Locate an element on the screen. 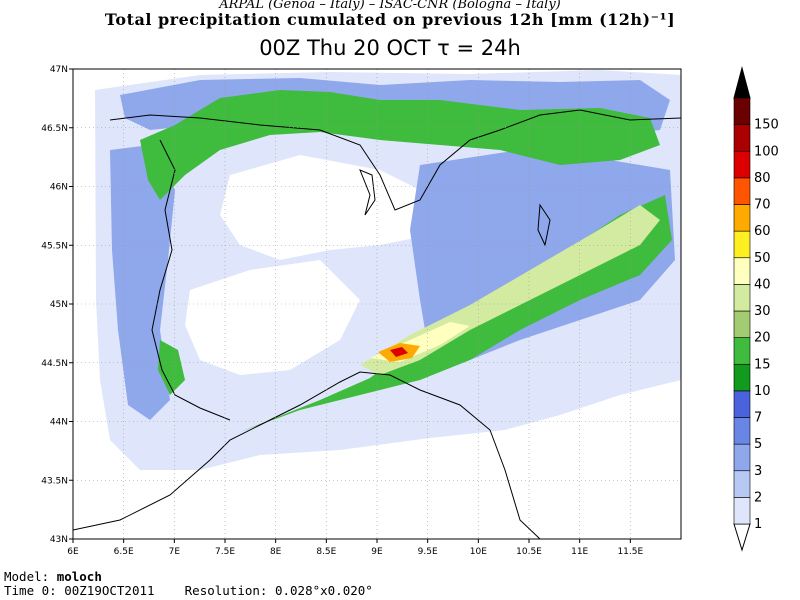  resolution-value: 0.028°x0.020° is located at coordinates (323, 590).